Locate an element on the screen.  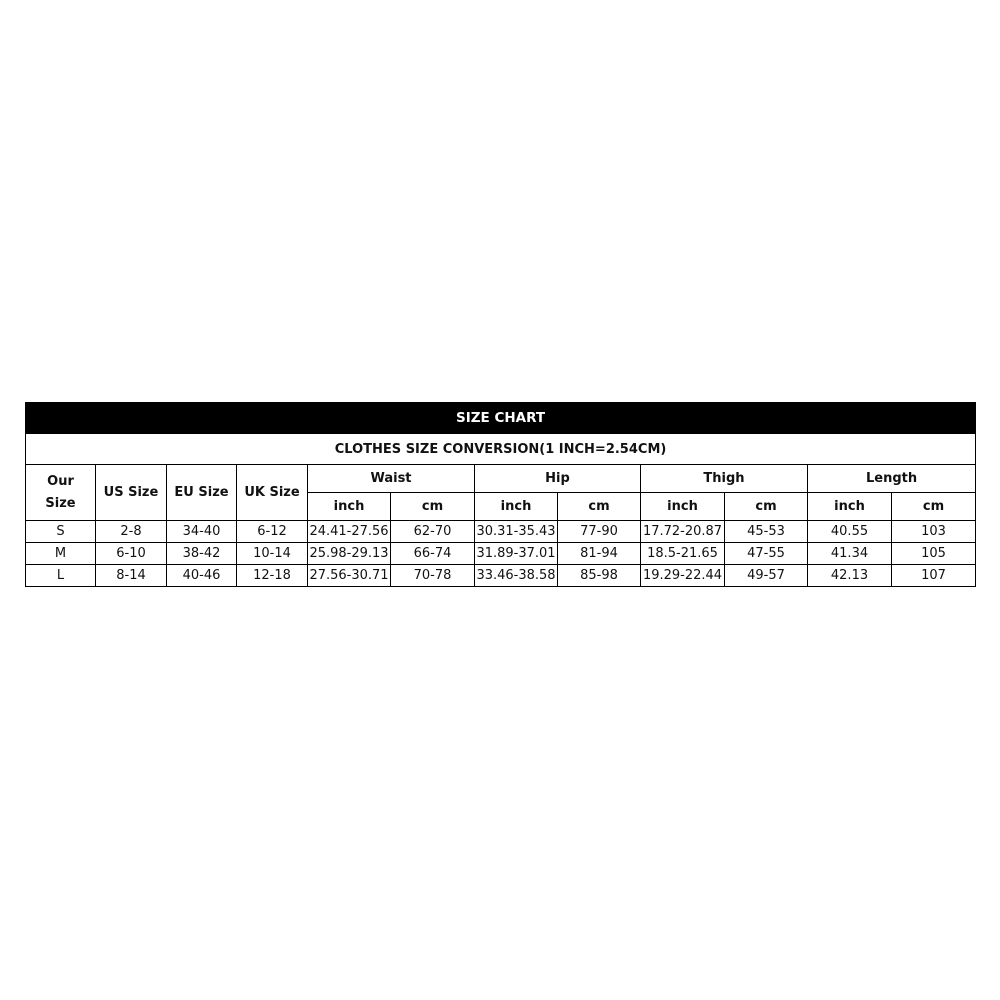
table-cell: 105 is located at coordinates (933, 553).